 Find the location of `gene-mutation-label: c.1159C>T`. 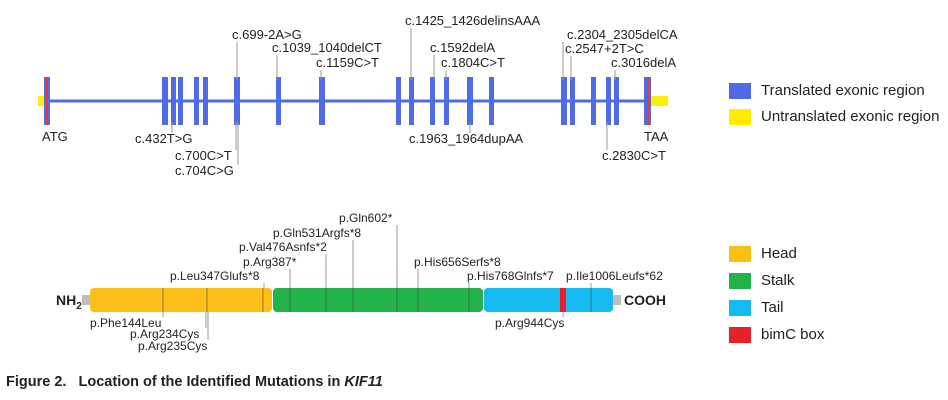

gene-mutation-label: c.1159C>T is located at coordinates (347, 62).